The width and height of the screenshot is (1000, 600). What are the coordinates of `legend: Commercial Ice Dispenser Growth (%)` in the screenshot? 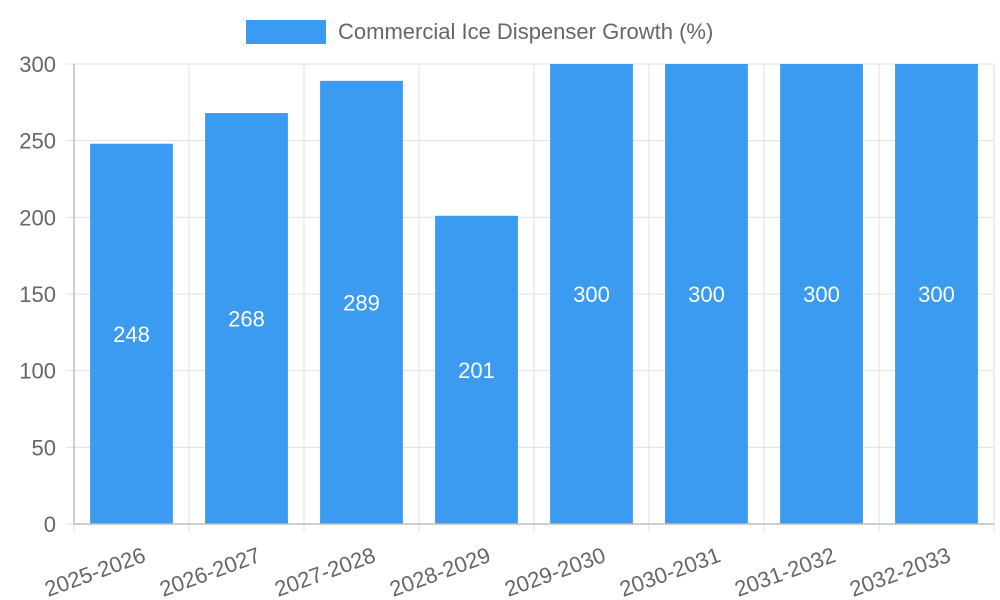 It's located at (479, 31).